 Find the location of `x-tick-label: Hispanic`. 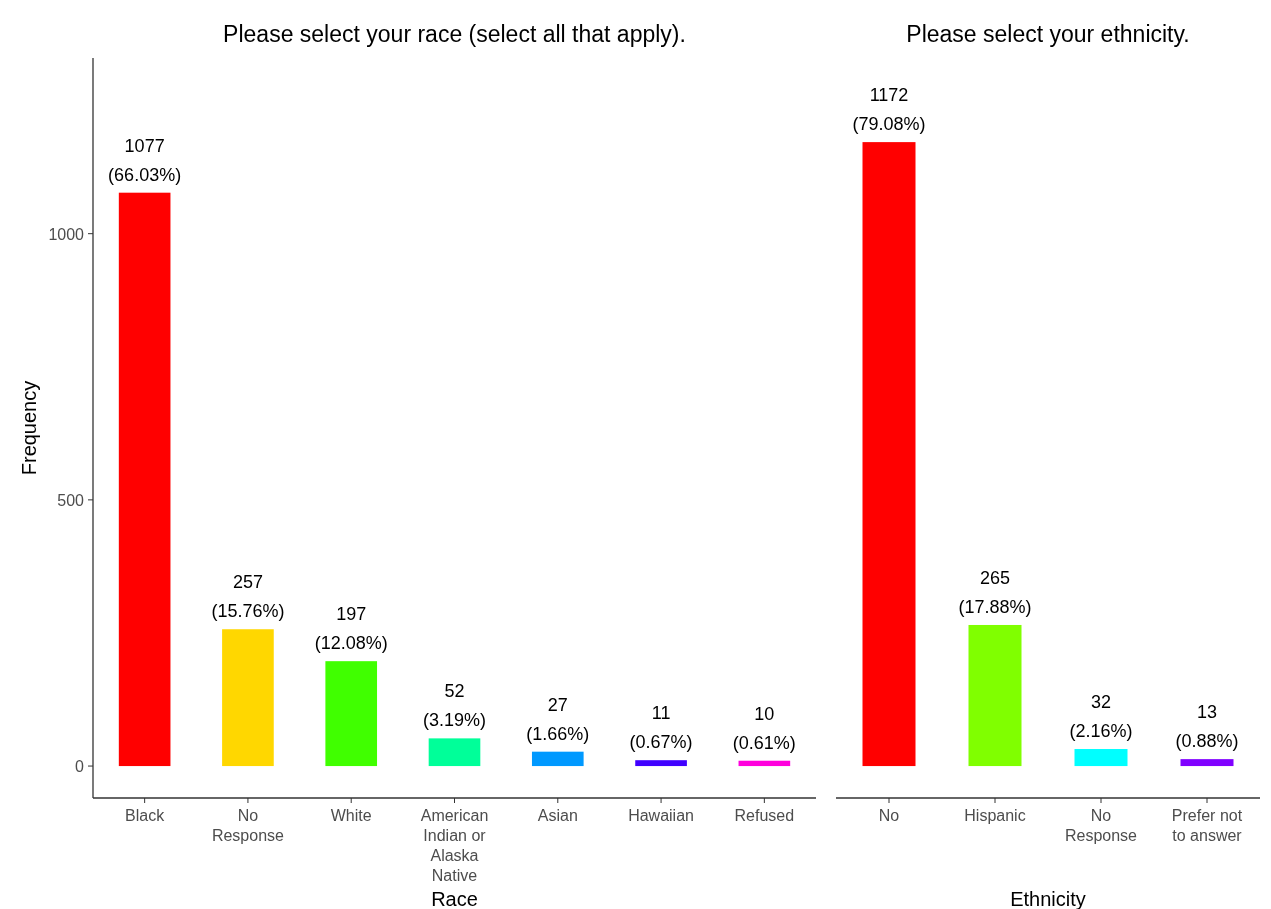

x-tick-label: Hispanic is located at coordinates (995, 815).